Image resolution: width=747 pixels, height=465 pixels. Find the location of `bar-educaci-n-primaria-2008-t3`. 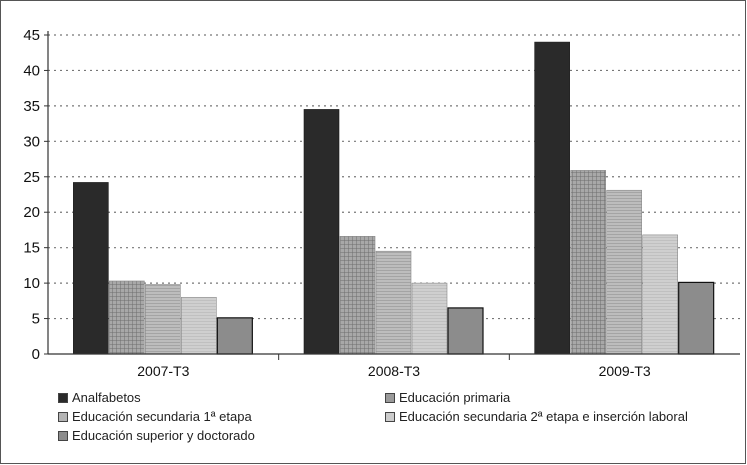

bar-educaci-n-primaria-2008-t3 is located at coordinates (357, 295).